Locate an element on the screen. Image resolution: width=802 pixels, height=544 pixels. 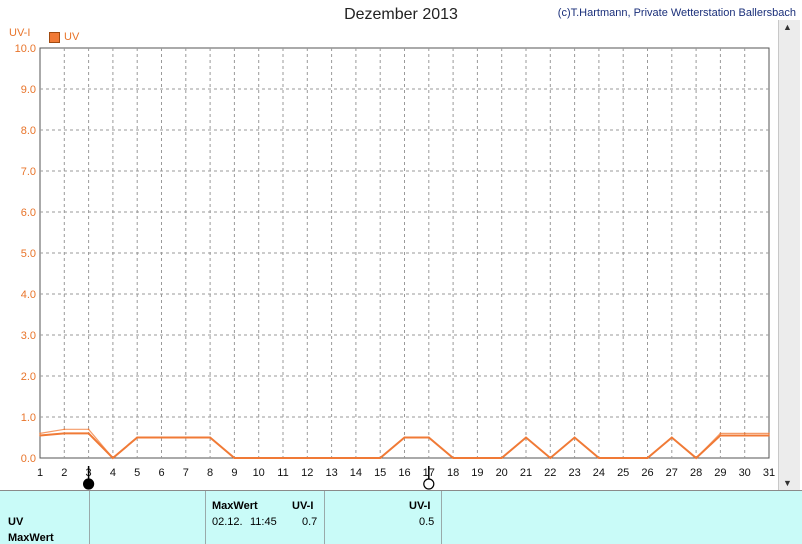
x-tick-label: 7 is located at coordinates (186, 473).